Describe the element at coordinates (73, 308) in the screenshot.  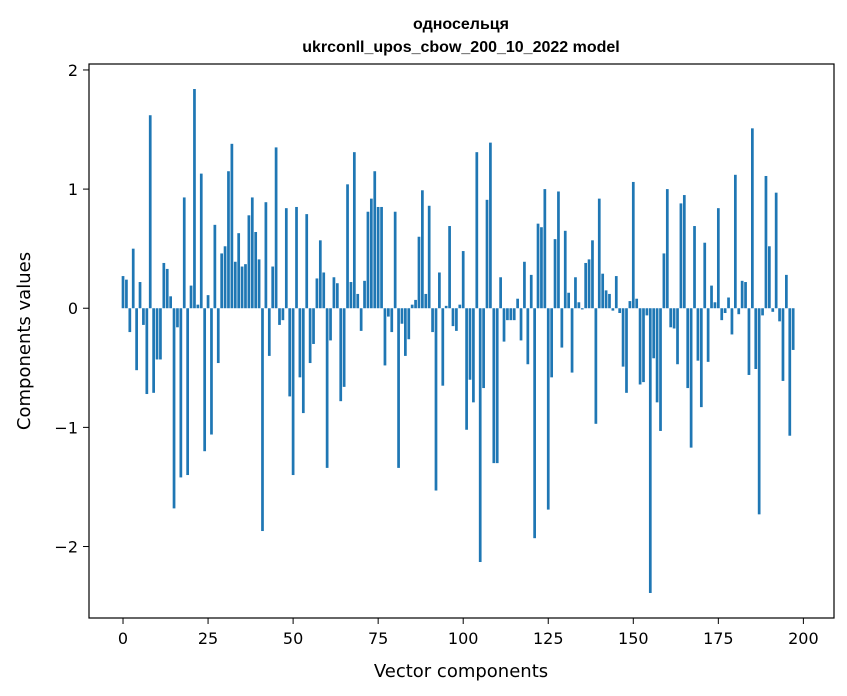
I see `y-tick-label: 0` at that location.